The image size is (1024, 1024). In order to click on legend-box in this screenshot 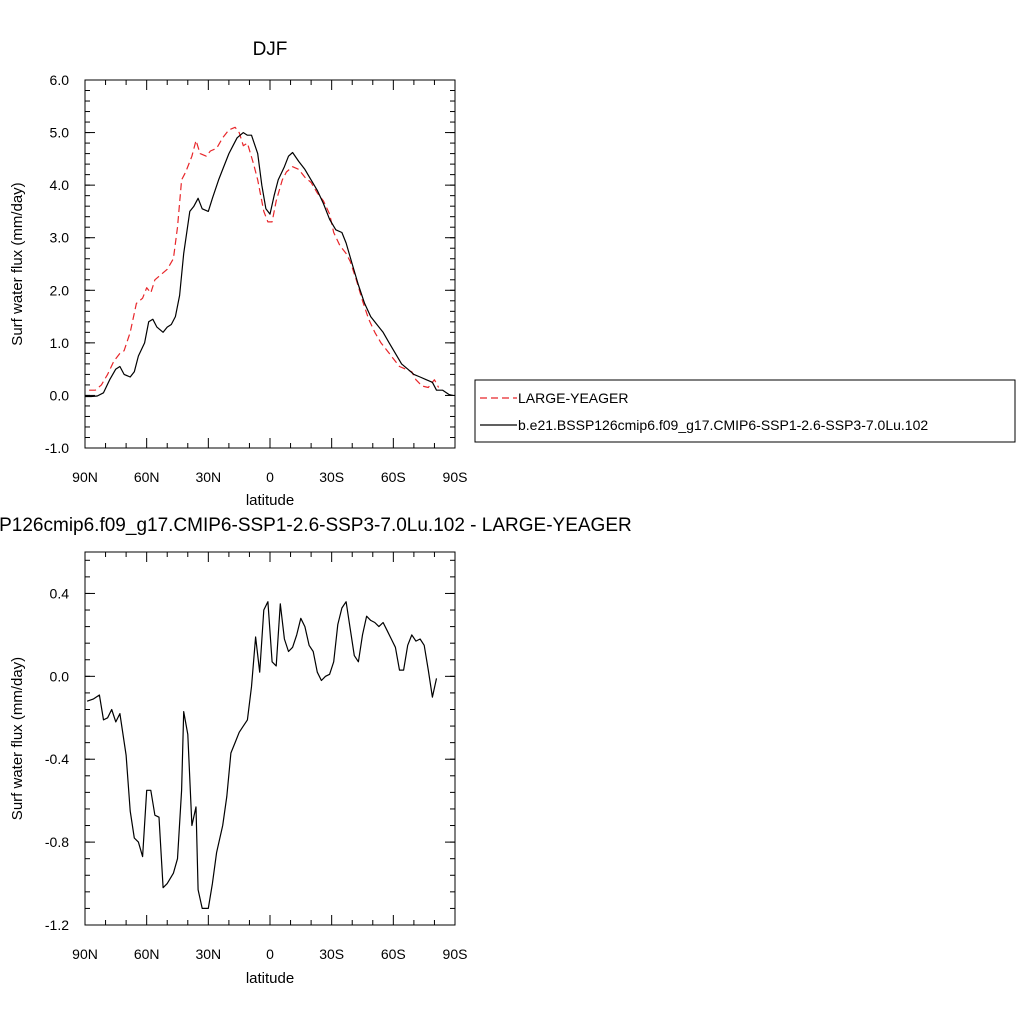, I will do `click(745, 411)`.